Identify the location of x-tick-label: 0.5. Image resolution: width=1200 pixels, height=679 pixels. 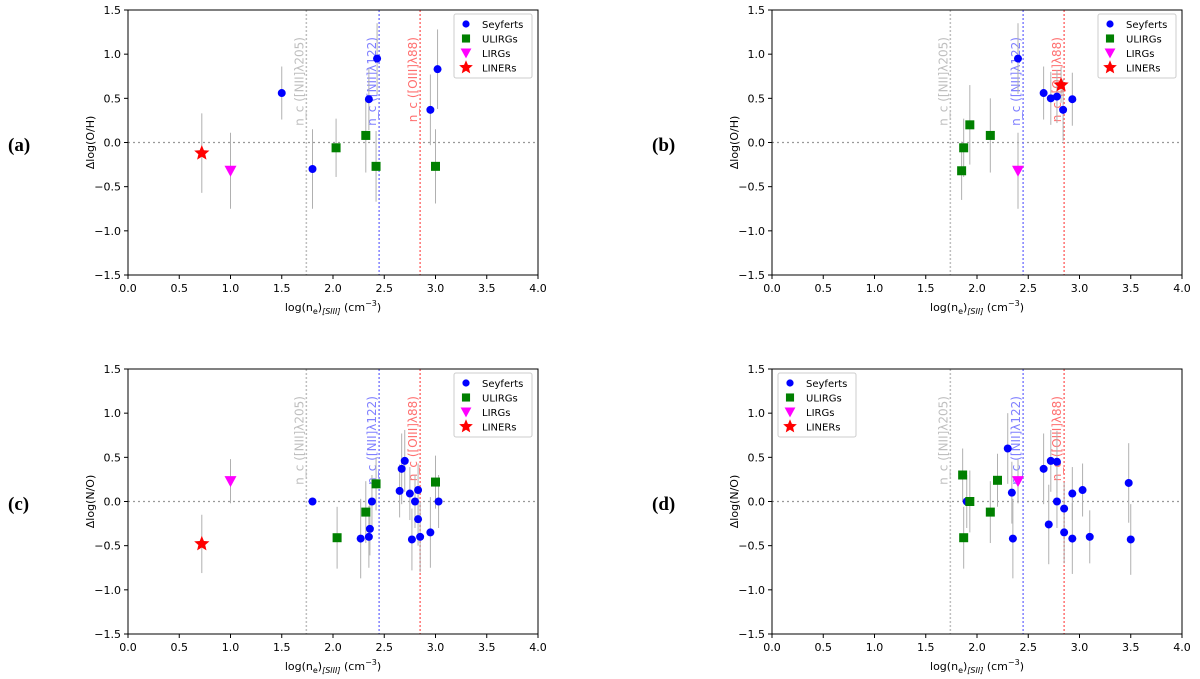
(180, 288).